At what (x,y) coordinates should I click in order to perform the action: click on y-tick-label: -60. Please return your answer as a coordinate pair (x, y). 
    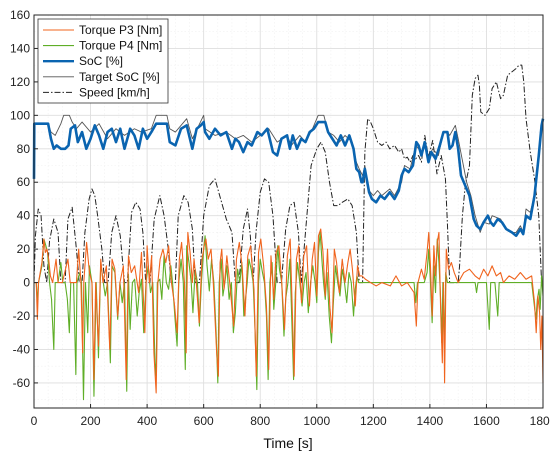
    Looking at the image, I should click on (22, 383).